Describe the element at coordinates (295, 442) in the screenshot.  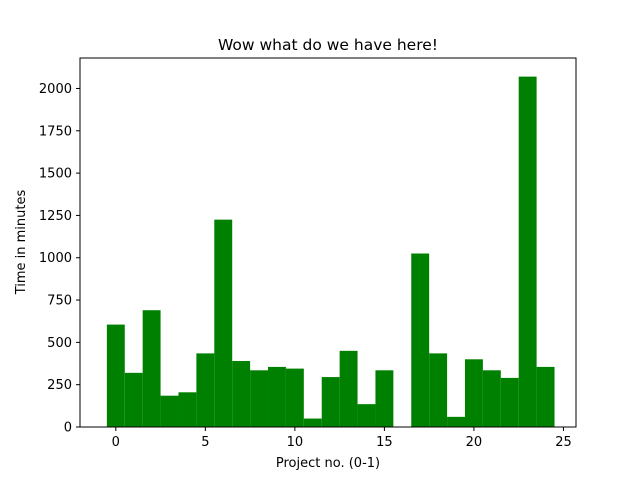
I see `x-tick-label: 10` at that location.